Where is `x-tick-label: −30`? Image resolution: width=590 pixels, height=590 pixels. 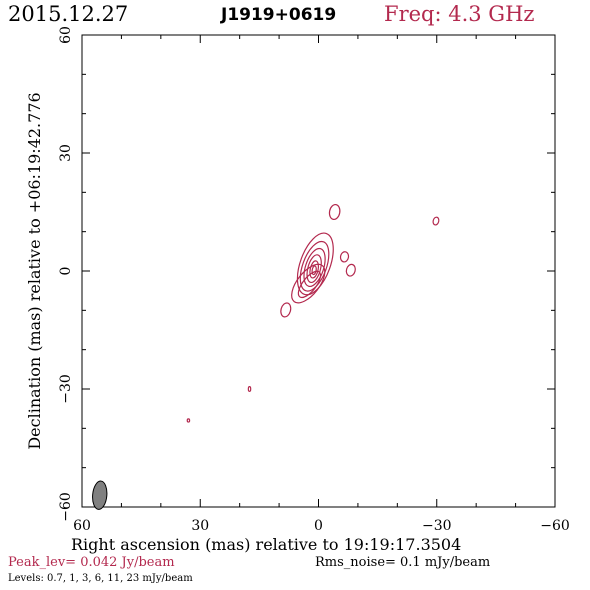
x-tick-label: −30 is located at coordinates (437, 526).